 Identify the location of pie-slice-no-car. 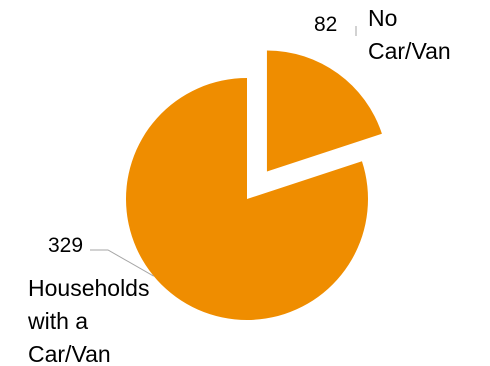
(324, 111).